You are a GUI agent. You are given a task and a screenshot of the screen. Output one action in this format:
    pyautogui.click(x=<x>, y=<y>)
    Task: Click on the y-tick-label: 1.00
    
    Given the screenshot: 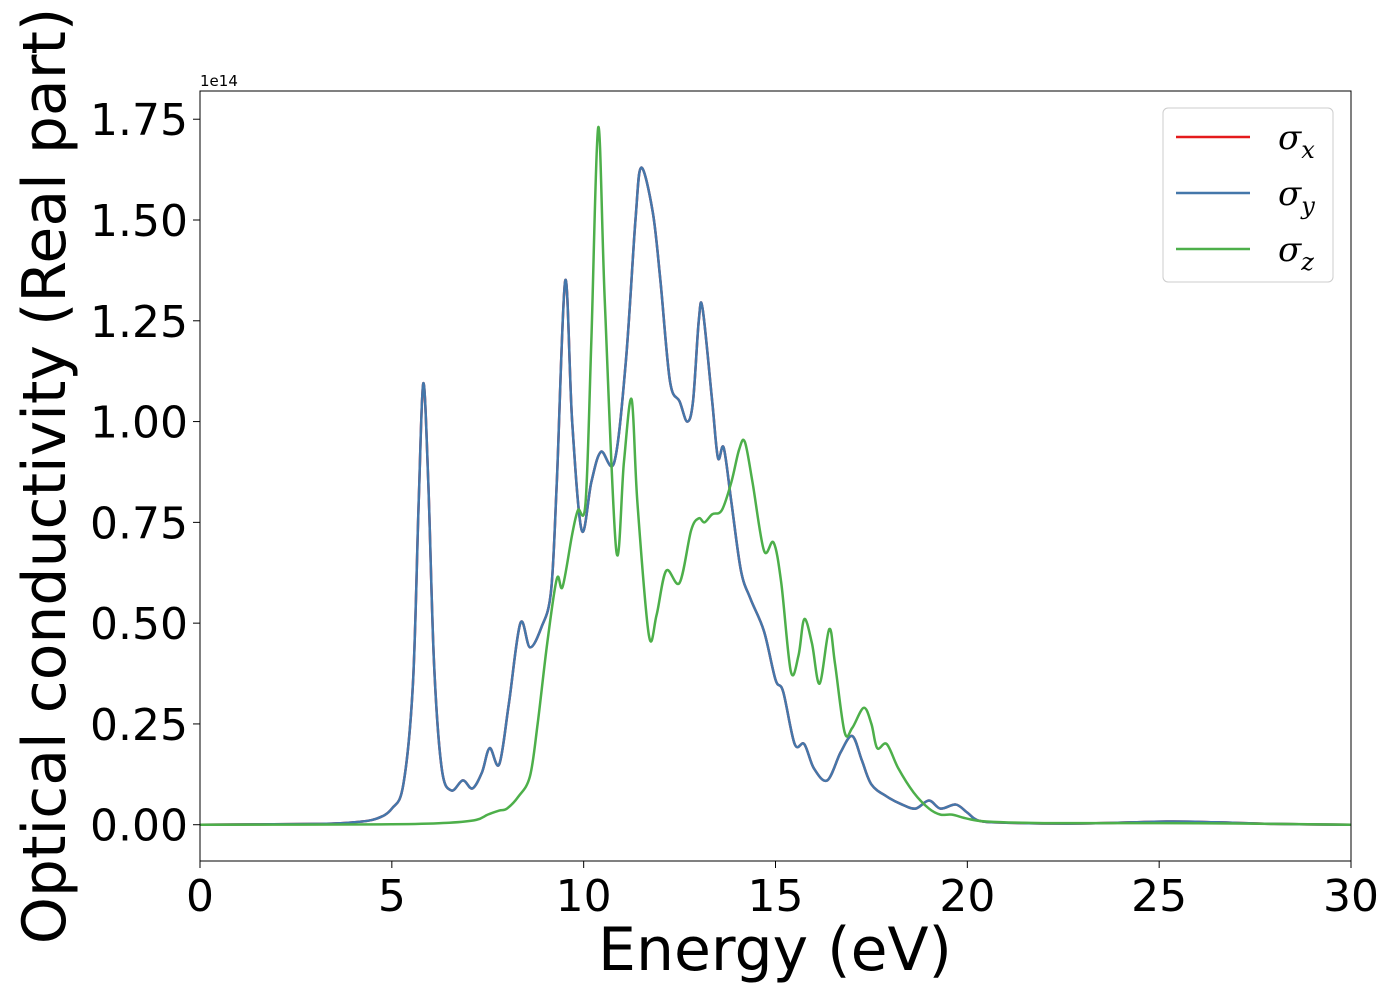 What is the action you would take?
    pyautogui.click(x=139, y=423)
    